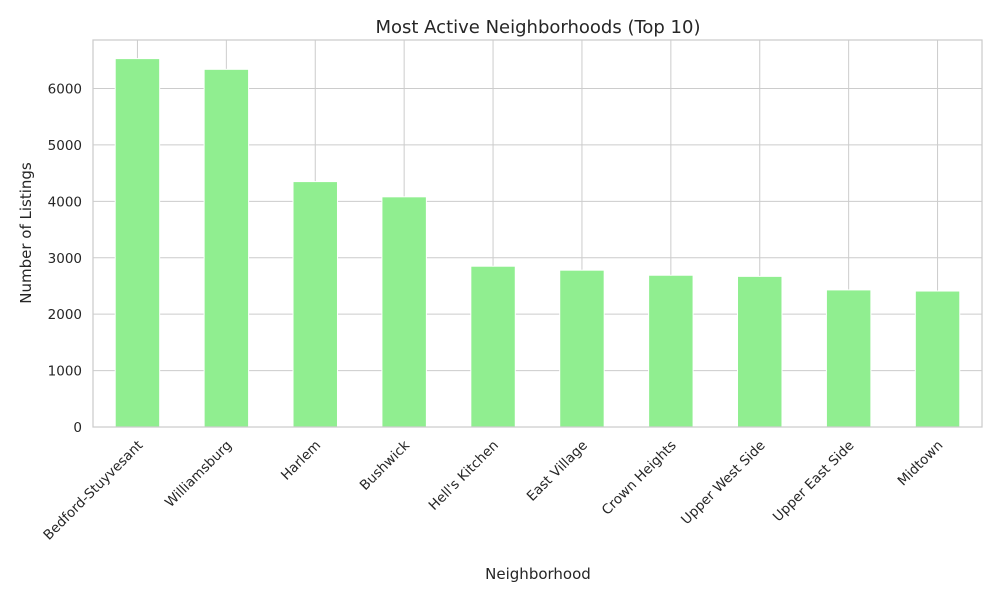 The image size is (1000, 600). I want to click on y-tick-label: 3000, so click(65, 259).